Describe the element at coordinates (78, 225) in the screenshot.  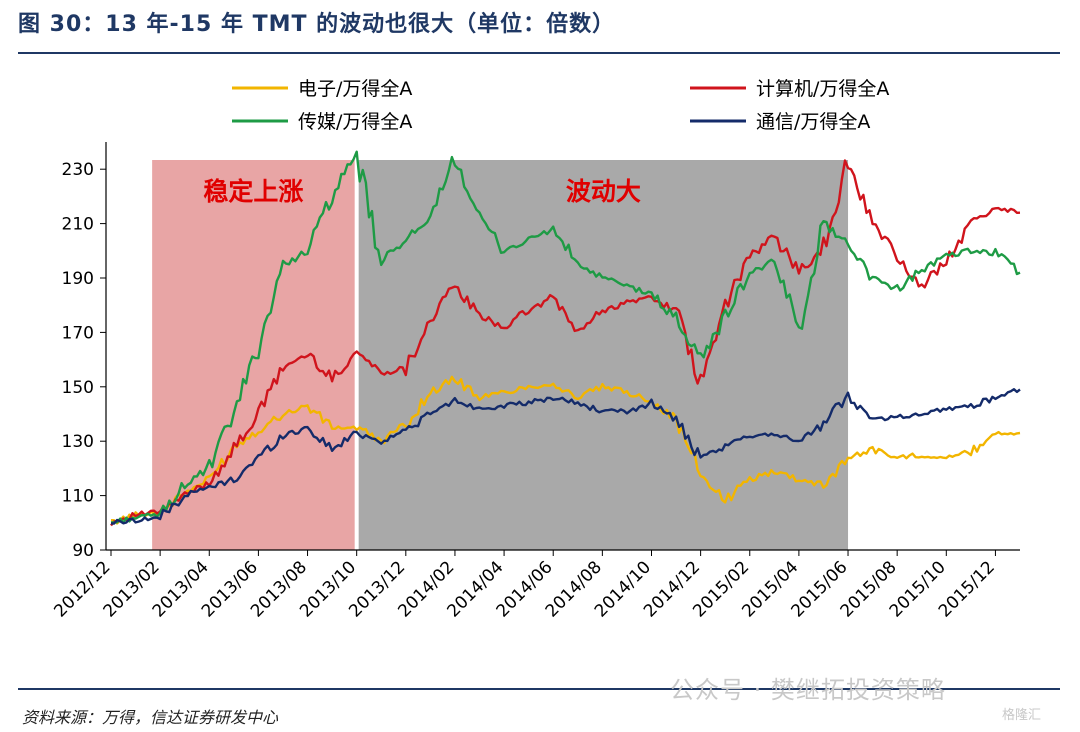
I see `y-tick-label: 210` at that location.